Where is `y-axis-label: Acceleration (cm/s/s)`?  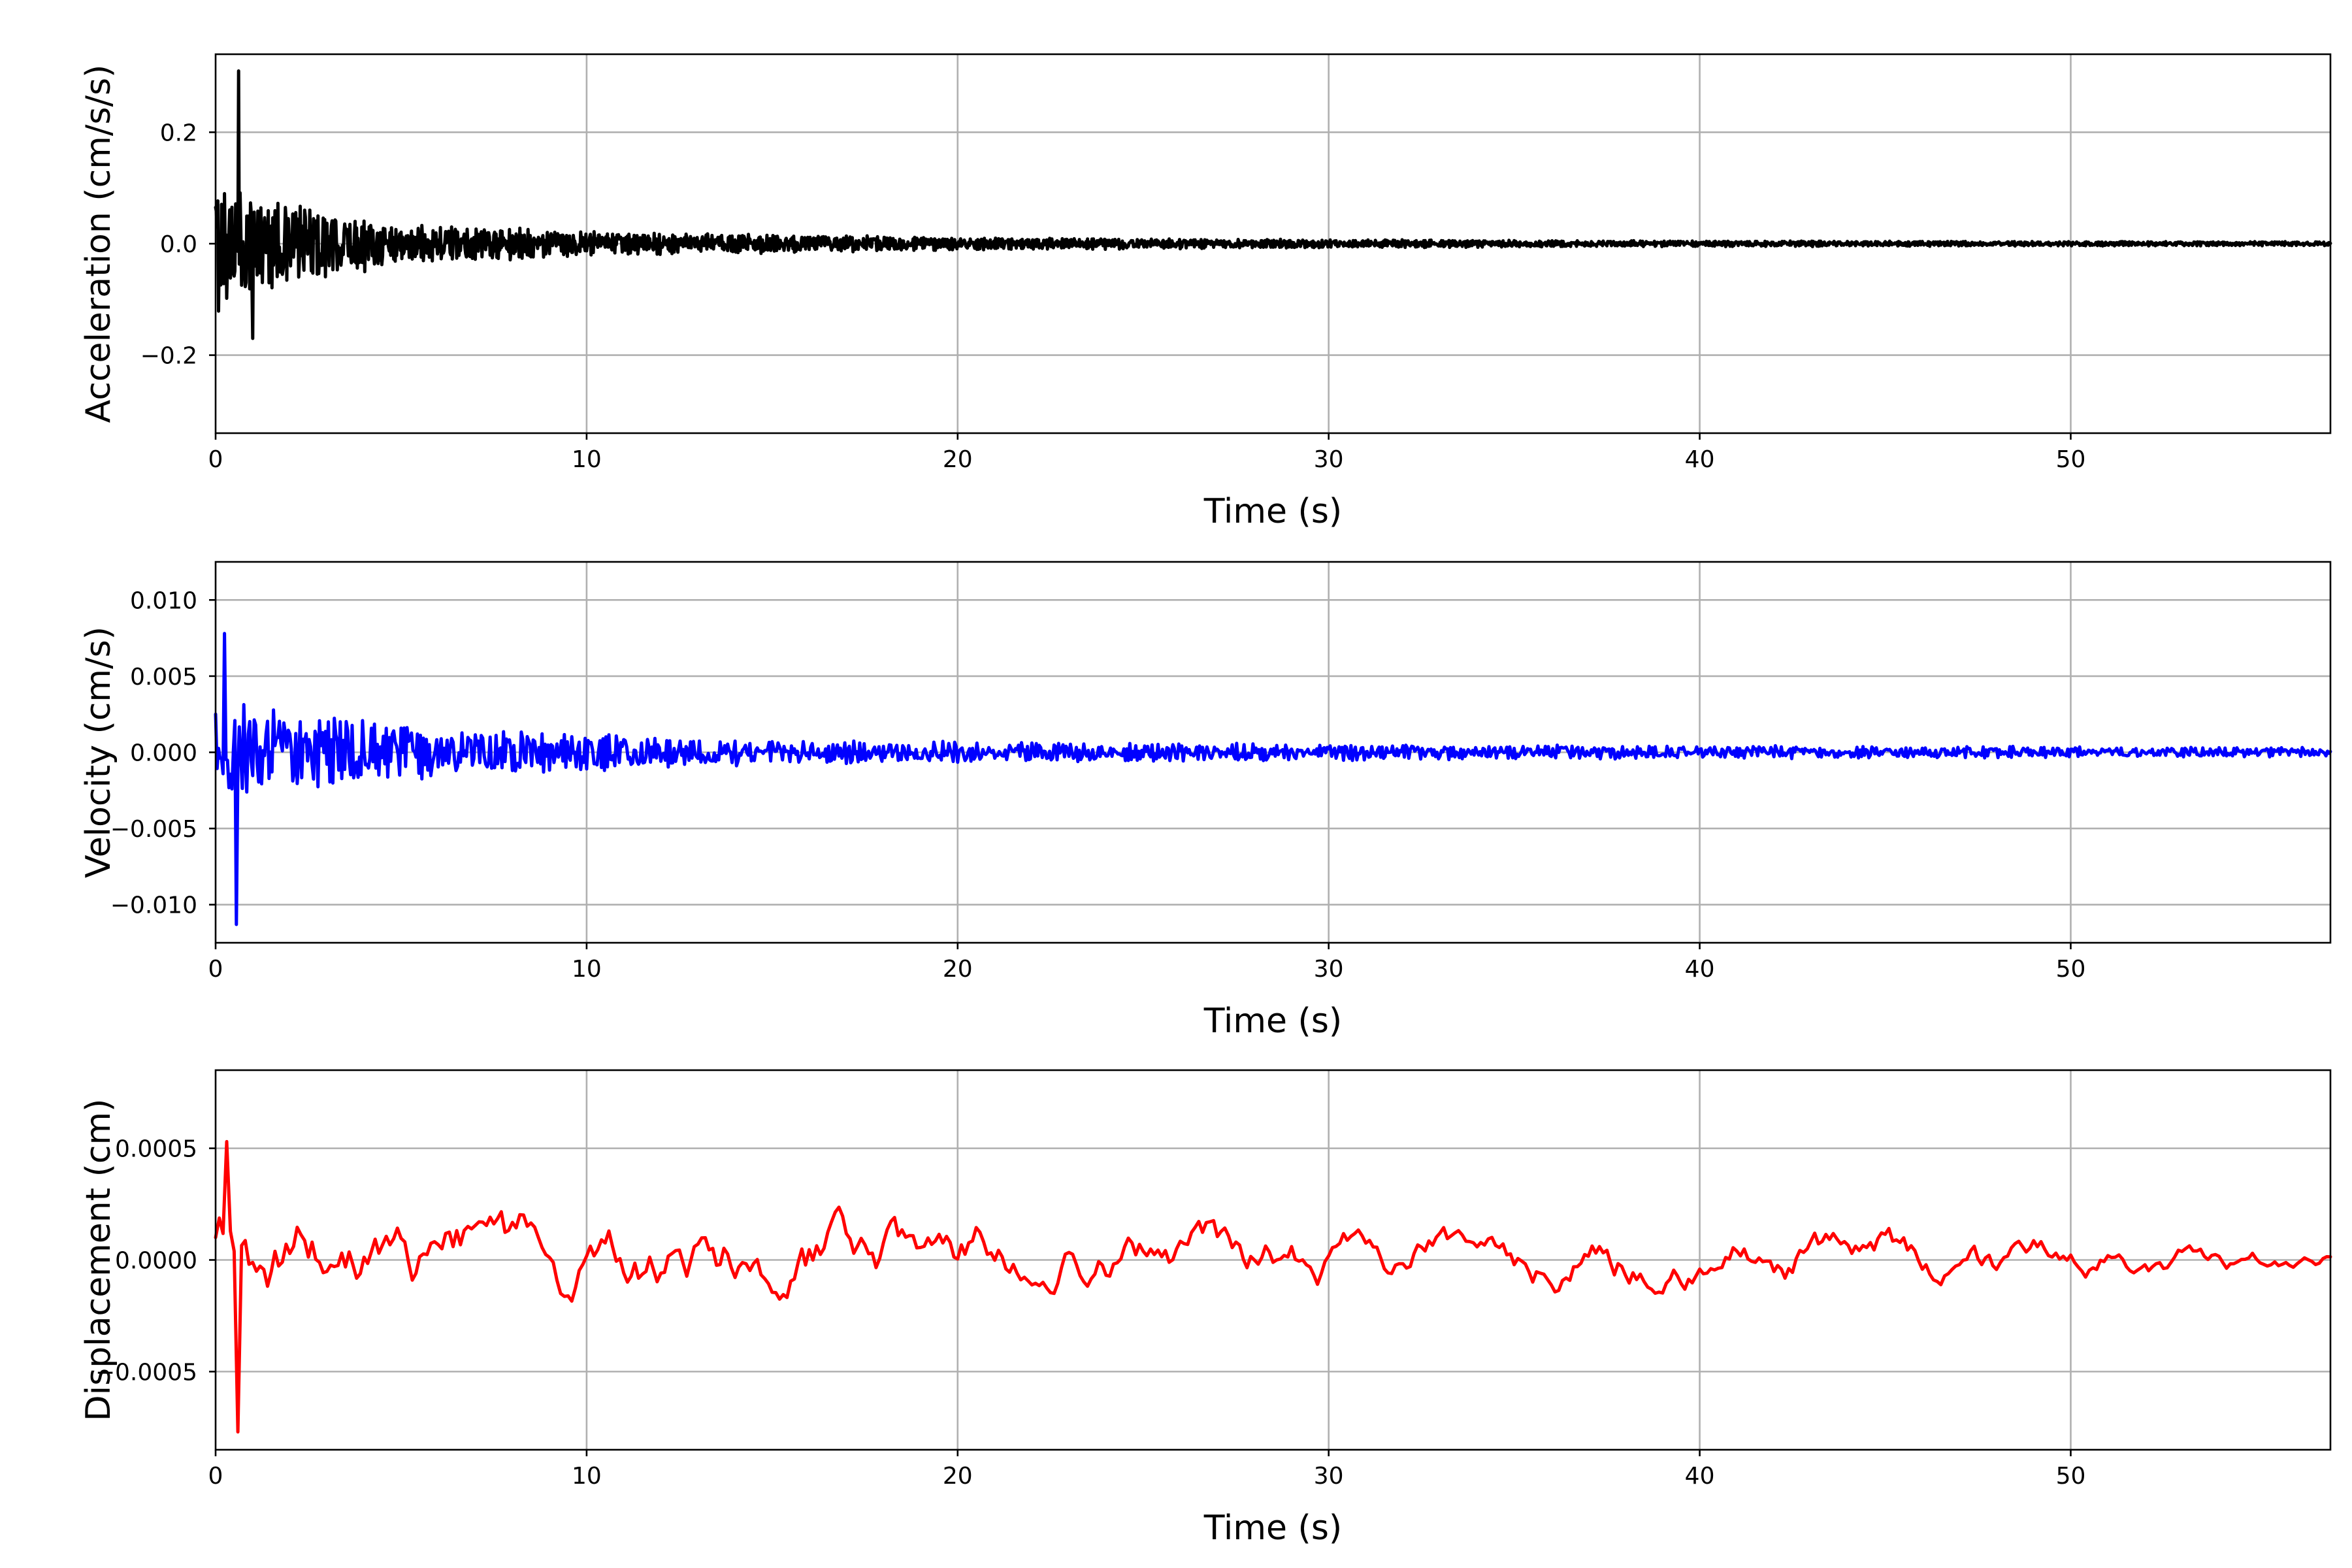
y-axis-label: Acceleration (cm/s/s) is located at coordinates (98, 244).